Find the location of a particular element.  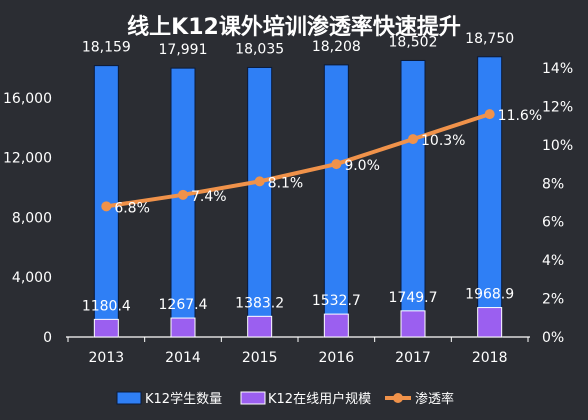

y-right-tick-label: 2% is located at coordinates (553, 300).